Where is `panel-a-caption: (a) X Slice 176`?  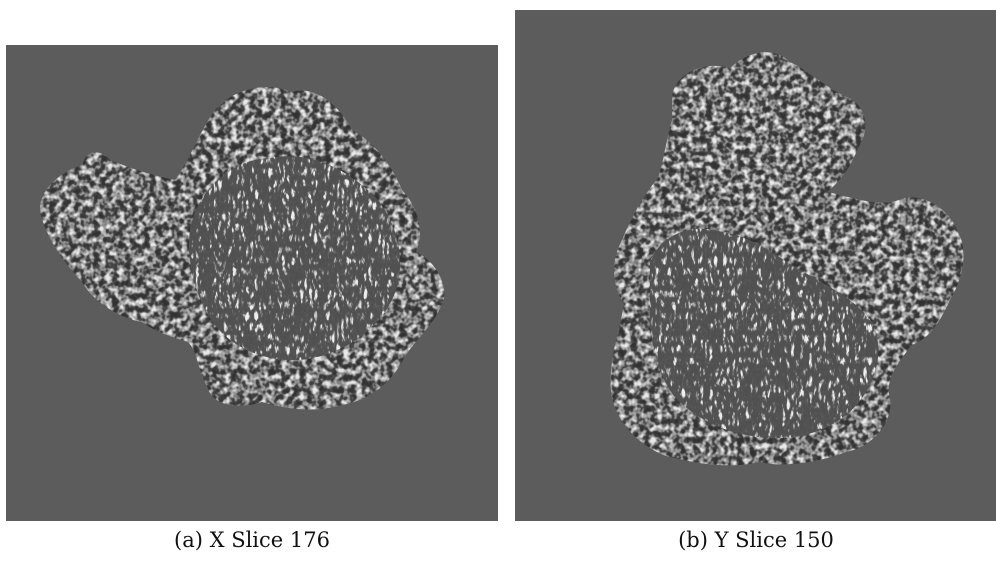 panel-a-caption: (a) X Slice 176 is located at coordinates (252, 540).